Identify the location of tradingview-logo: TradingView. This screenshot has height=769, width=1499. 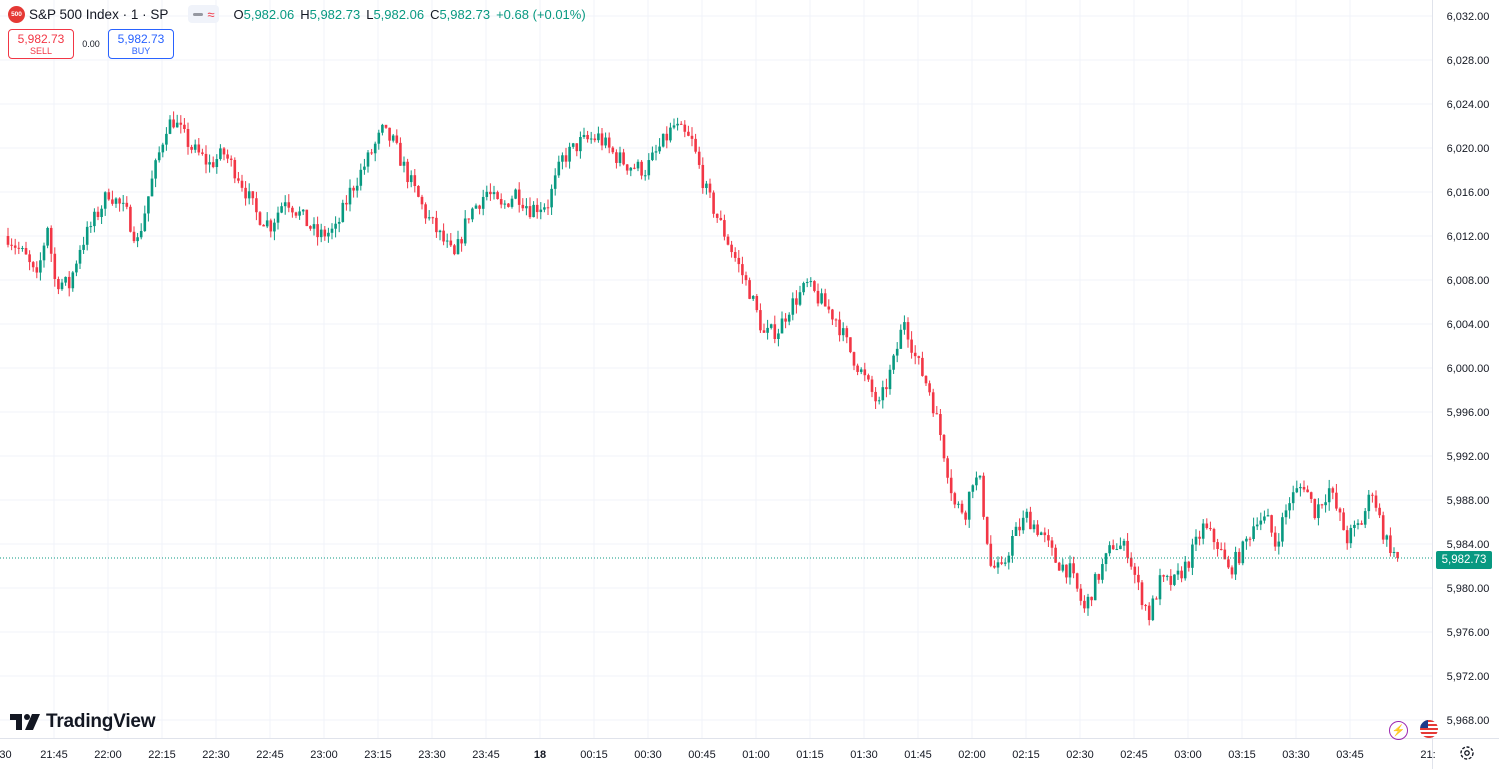
(83, 722).